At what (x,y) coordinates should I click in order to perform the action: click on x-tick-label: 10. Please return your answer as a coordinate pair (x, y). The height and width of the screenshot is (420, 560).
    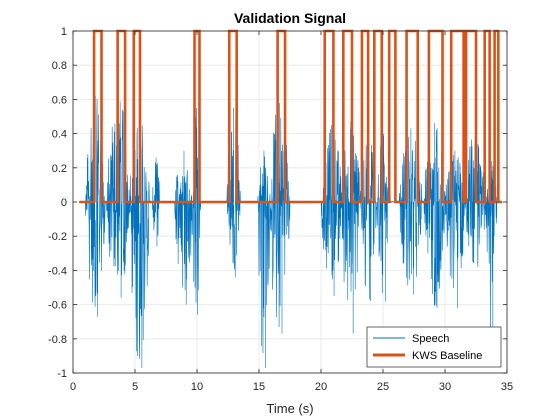
    Looking at the image, I should click on (197, 387).